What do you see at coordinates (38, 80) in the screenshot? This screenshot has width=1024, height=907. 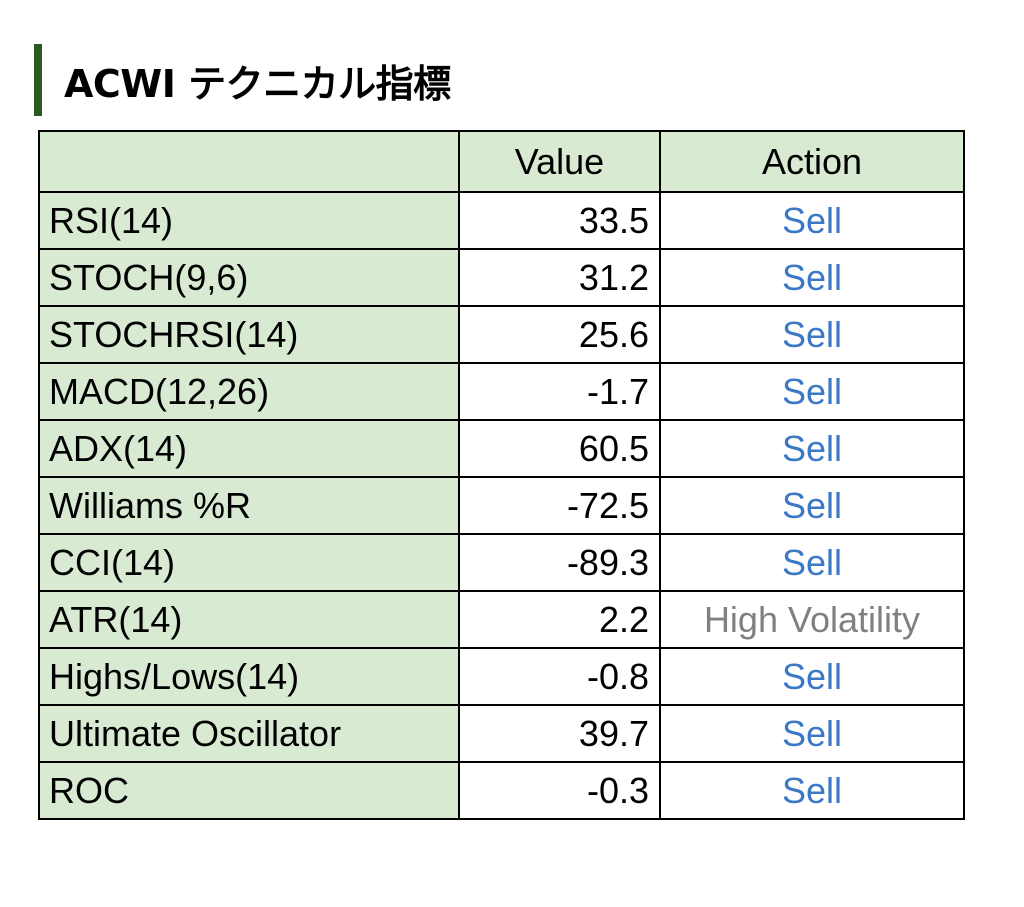 I see `title-accent-bar` at bounding box center [38, 80].